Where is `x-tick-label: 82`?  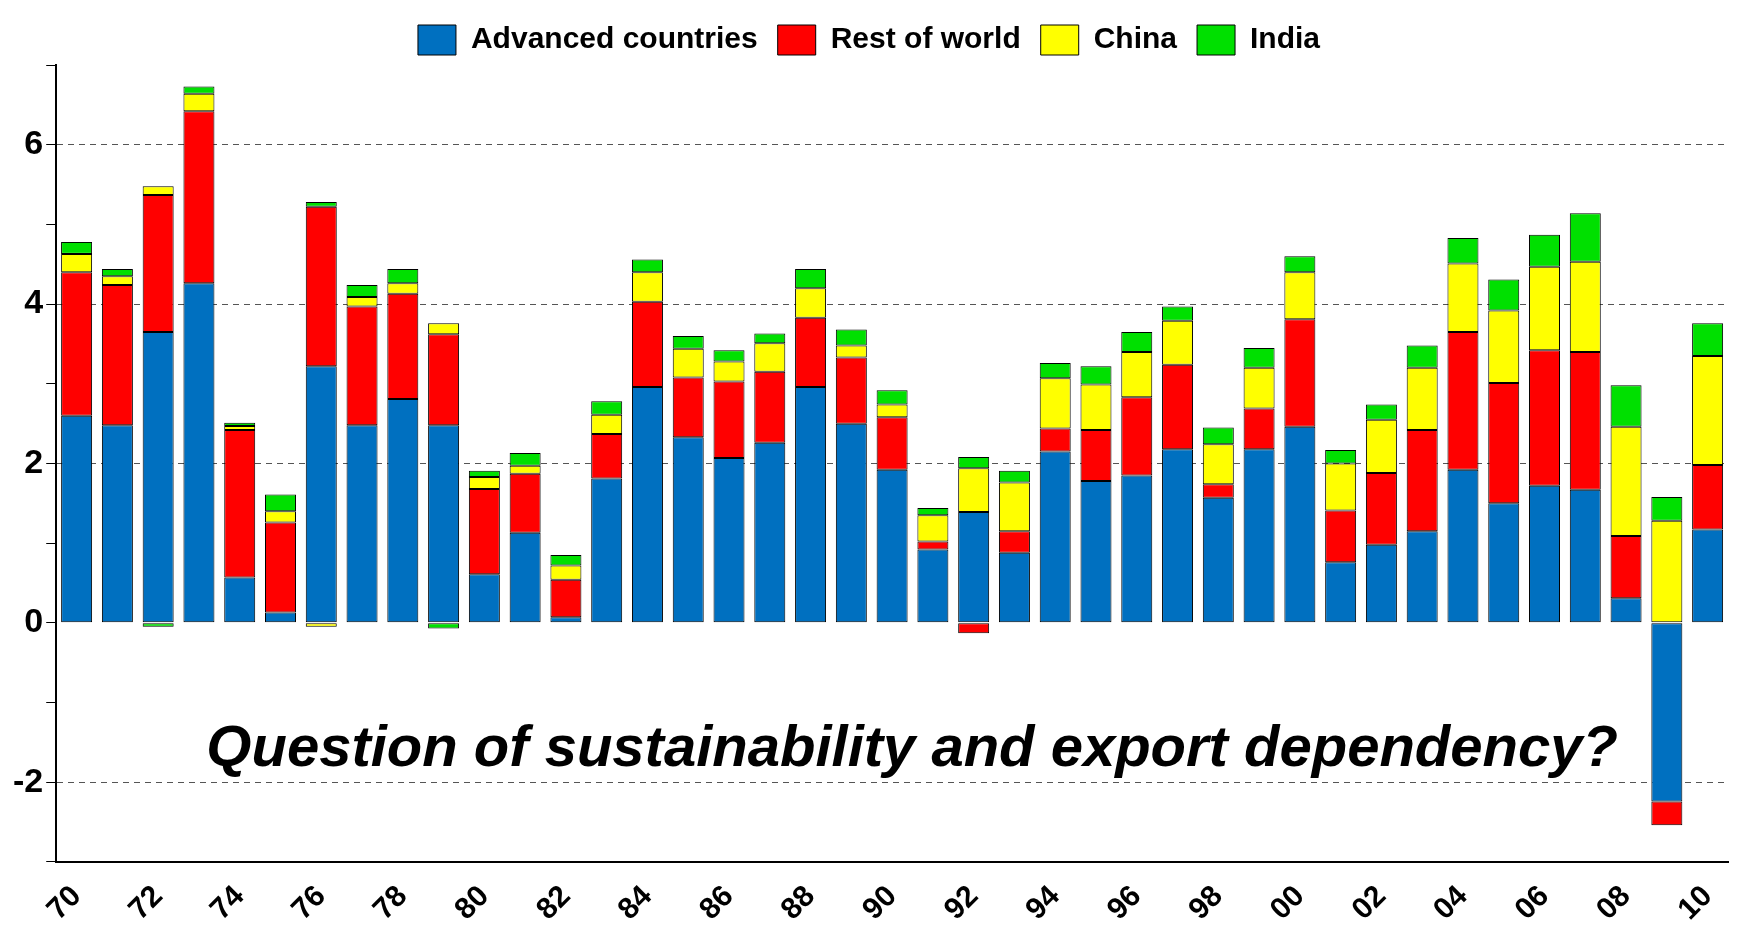
x-tick-label: 82 is located at coordinates (552, 902).